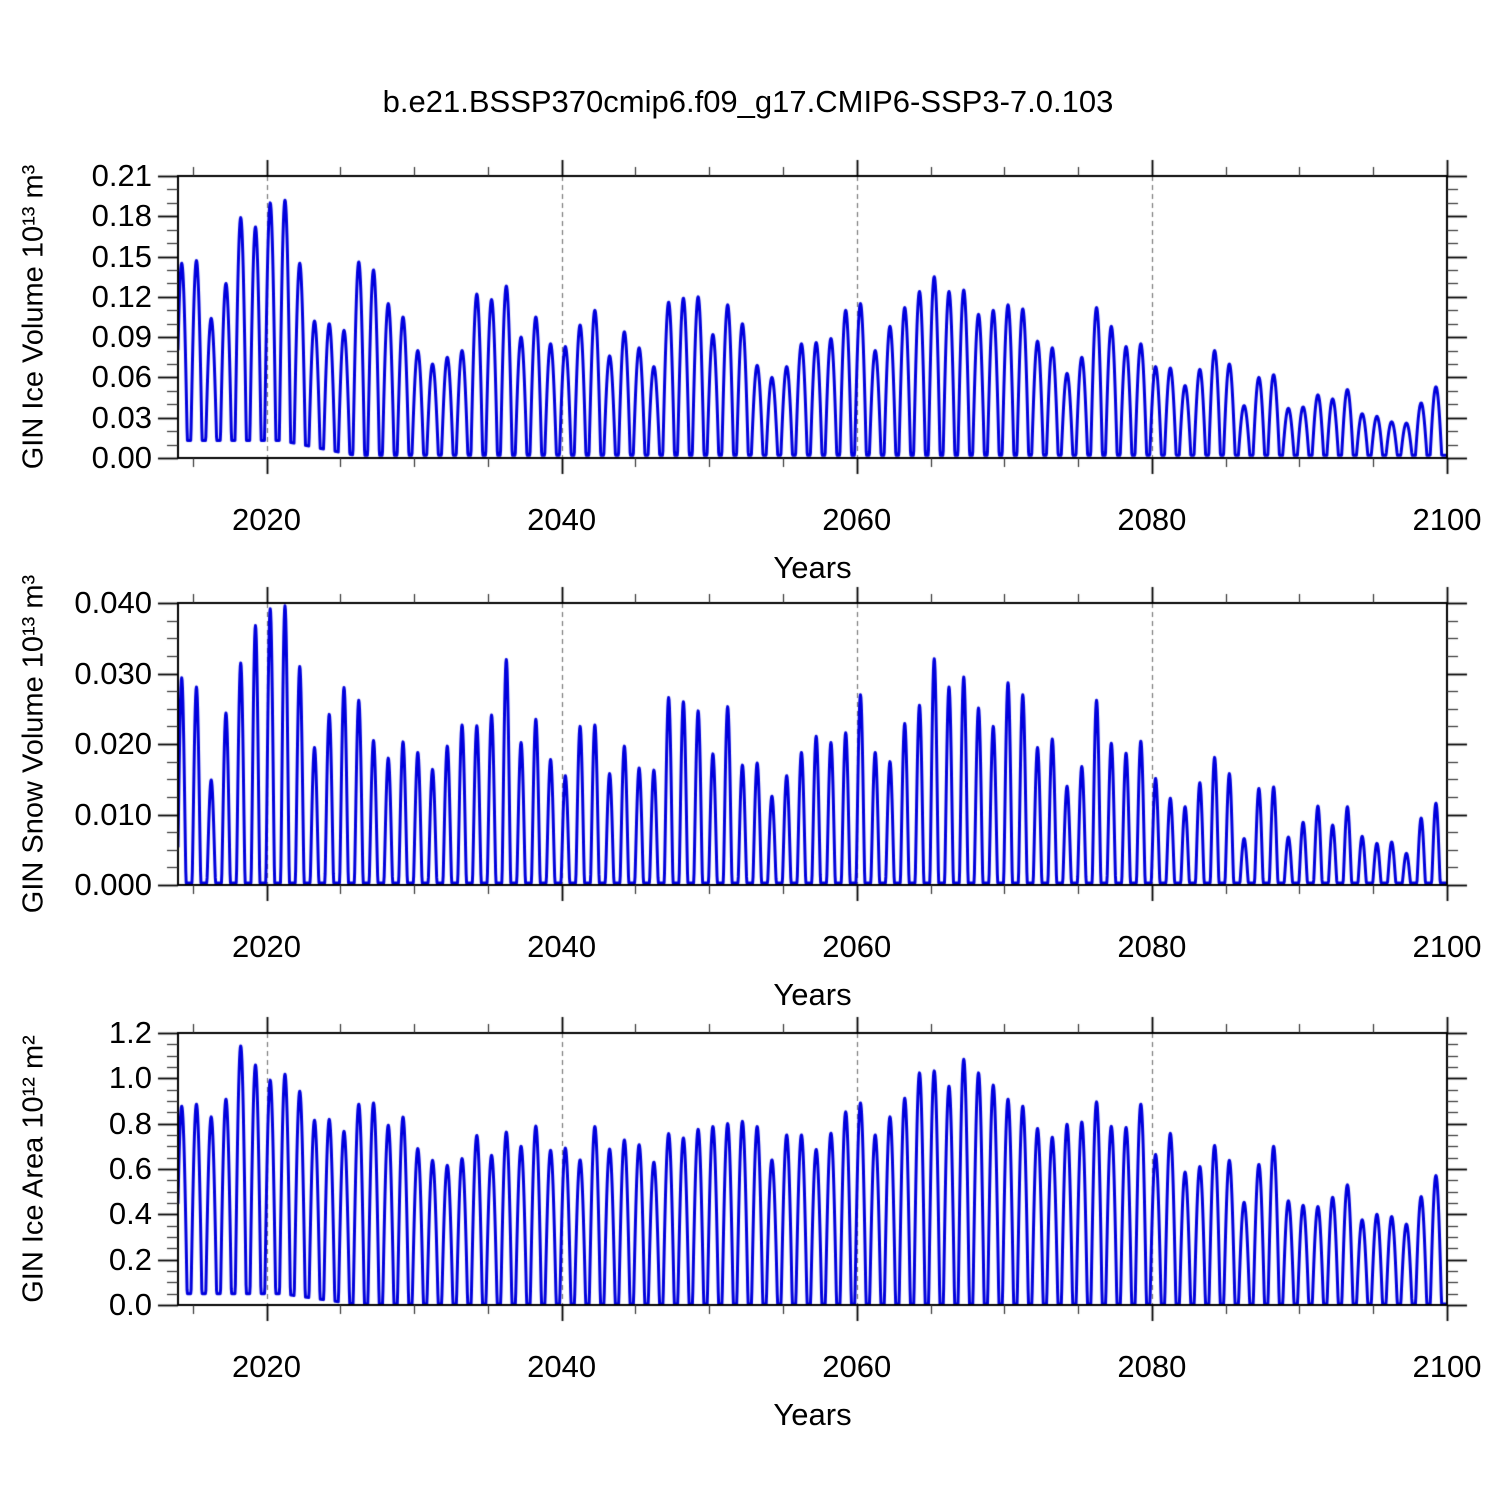 The height and width of the screenshot is (1500, 1500). Describe the element at coordinates (121, 457) in the screenshot. I see `y-tick-label: 0.00` at that location.